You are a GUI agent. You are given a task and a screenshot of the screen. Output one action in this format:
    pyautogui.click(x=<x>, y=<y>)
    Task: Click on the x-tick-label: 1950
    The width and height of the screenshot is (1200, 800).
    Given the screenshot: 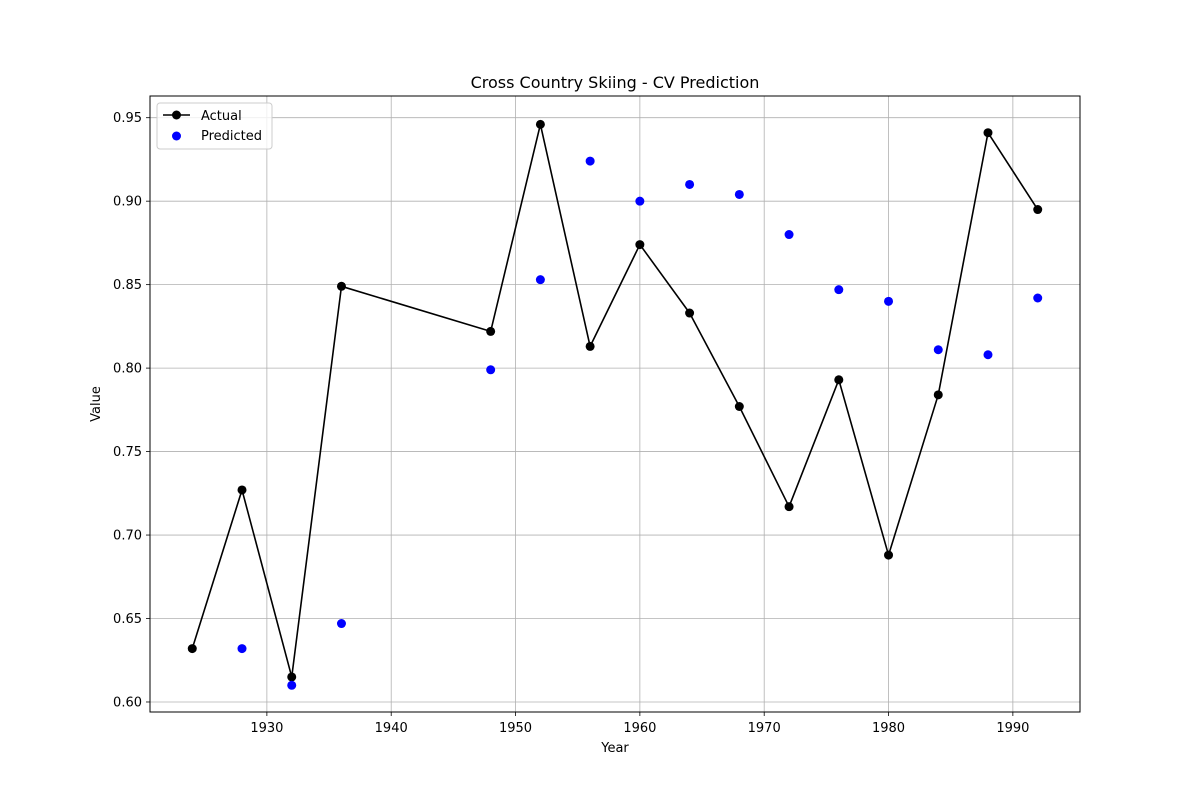 What is the action you would take?
    pyautogui.click(x=515, y=728)
    